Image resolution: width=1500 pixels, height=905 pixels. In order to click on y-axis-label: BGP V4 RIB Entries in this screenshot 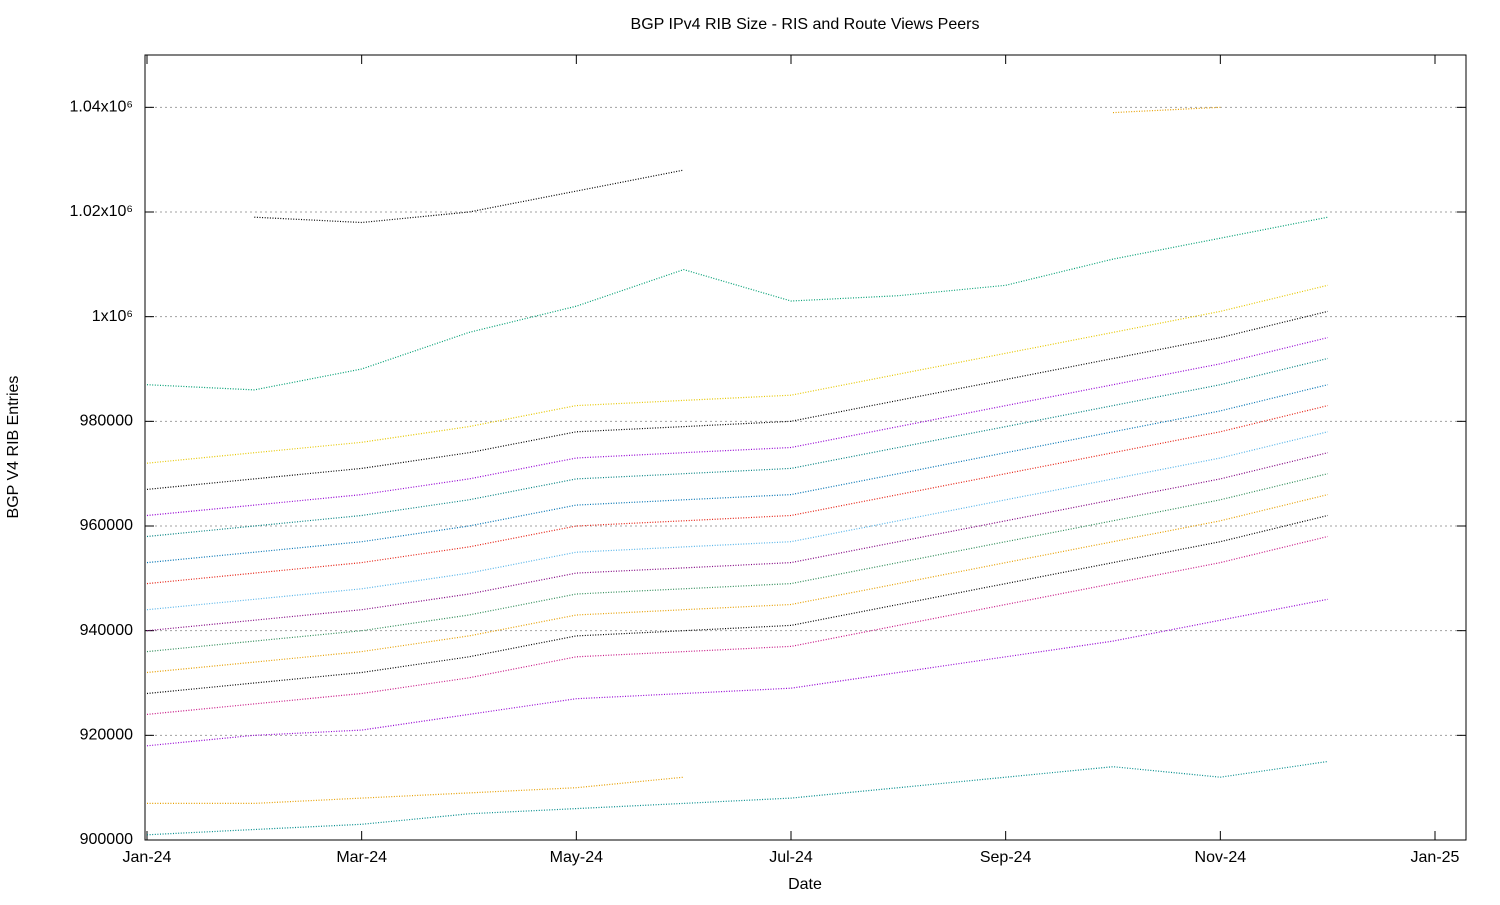, I will do `click(13, 447)`.